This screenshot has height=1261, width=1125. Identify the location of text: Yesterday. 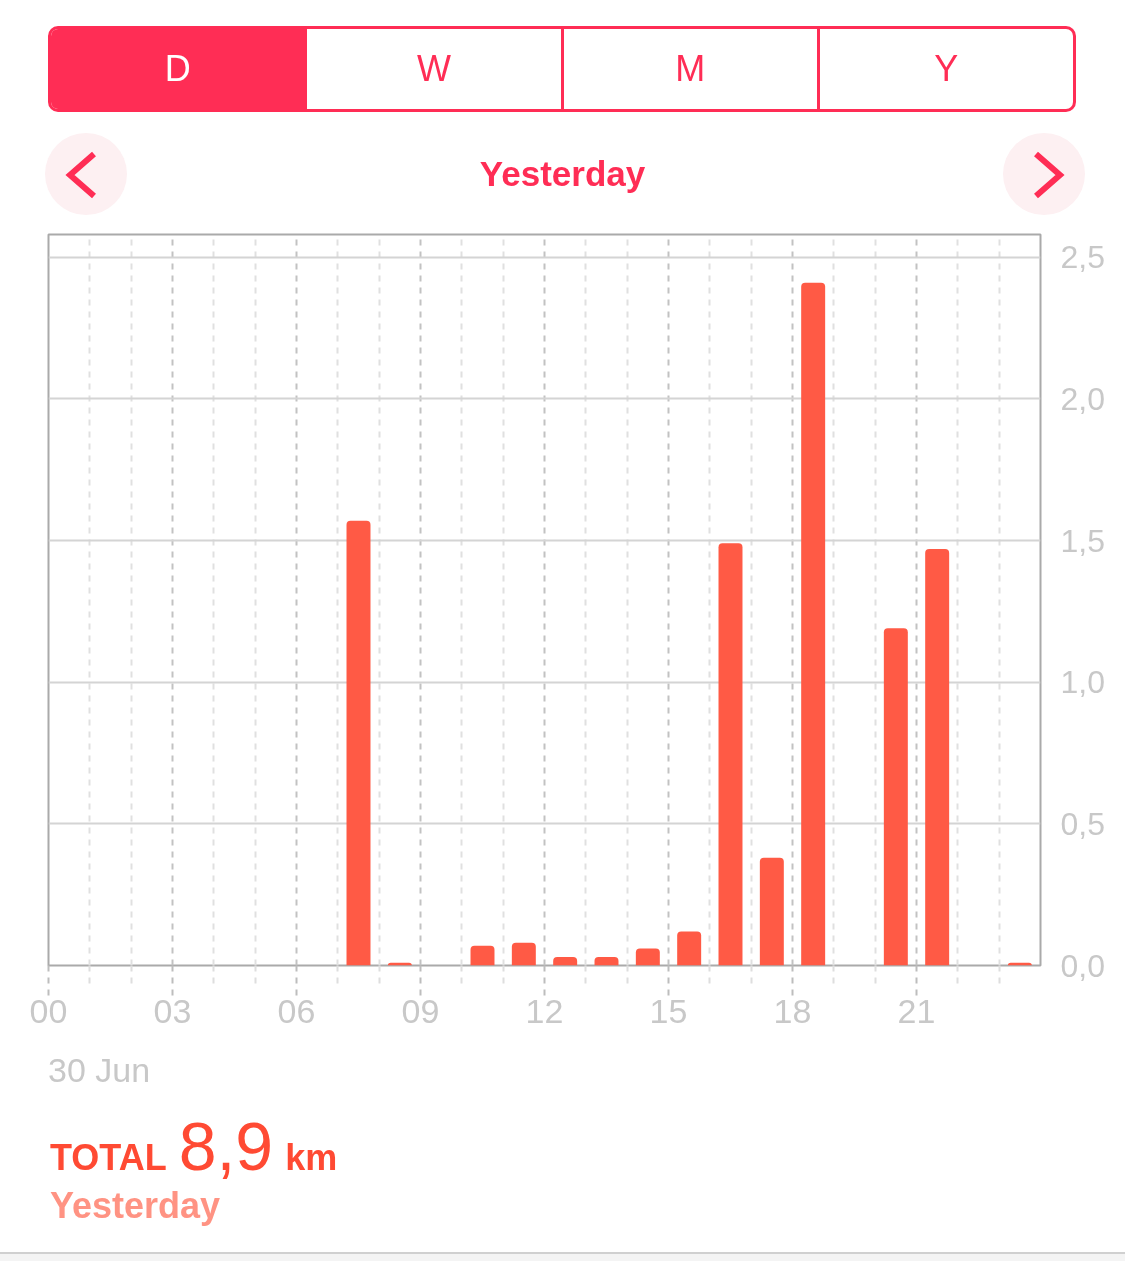
(135, 1205).